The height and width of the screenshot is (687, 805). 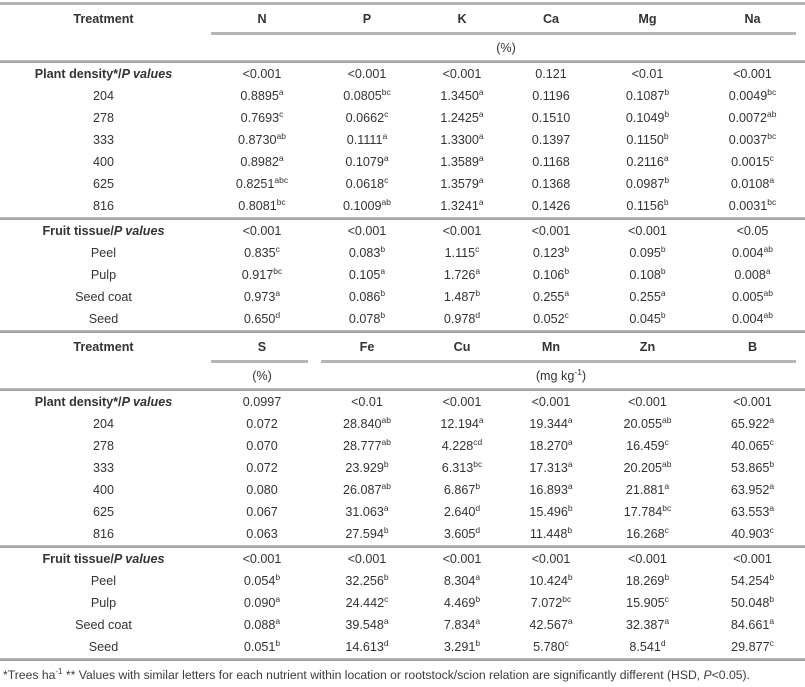 I want to click on value-text: 0.917, so click(x=257, y=275).